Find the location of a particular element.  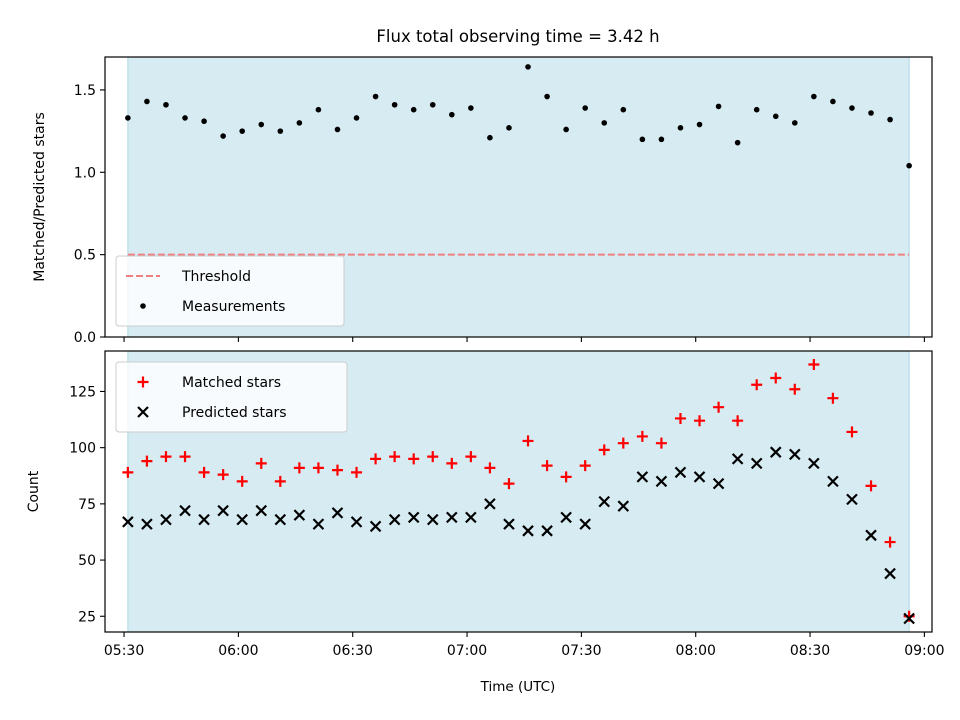

legend: Matched stars Predicted stars is located at coordinates (231, 397).